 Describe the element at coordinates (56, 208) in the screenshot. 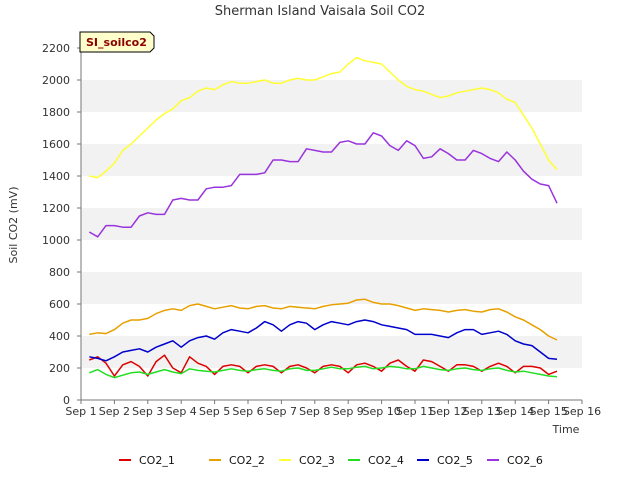

I see `y-tick-label: 1200` at that location.